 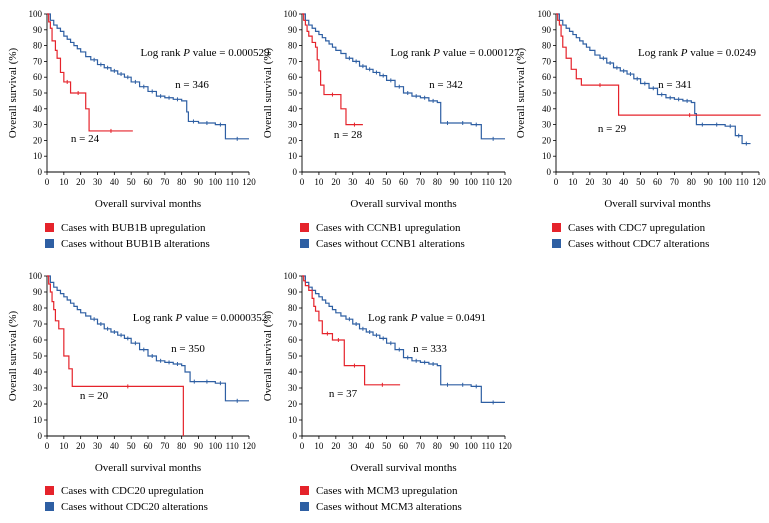 I want to click on legend-label-upregulation: Cases with CCNB1 upregulation, so click(x=388, y=228).